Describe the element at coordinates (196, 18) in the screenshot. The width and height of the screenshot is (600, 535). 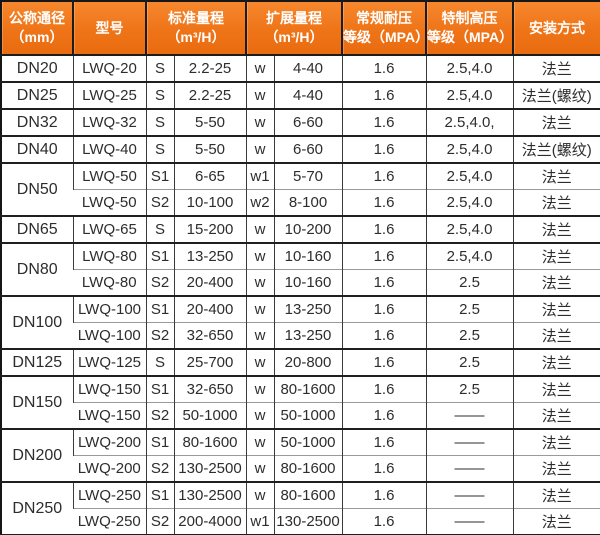
I see `header-standard-range-line1: 标准量程` at that location.